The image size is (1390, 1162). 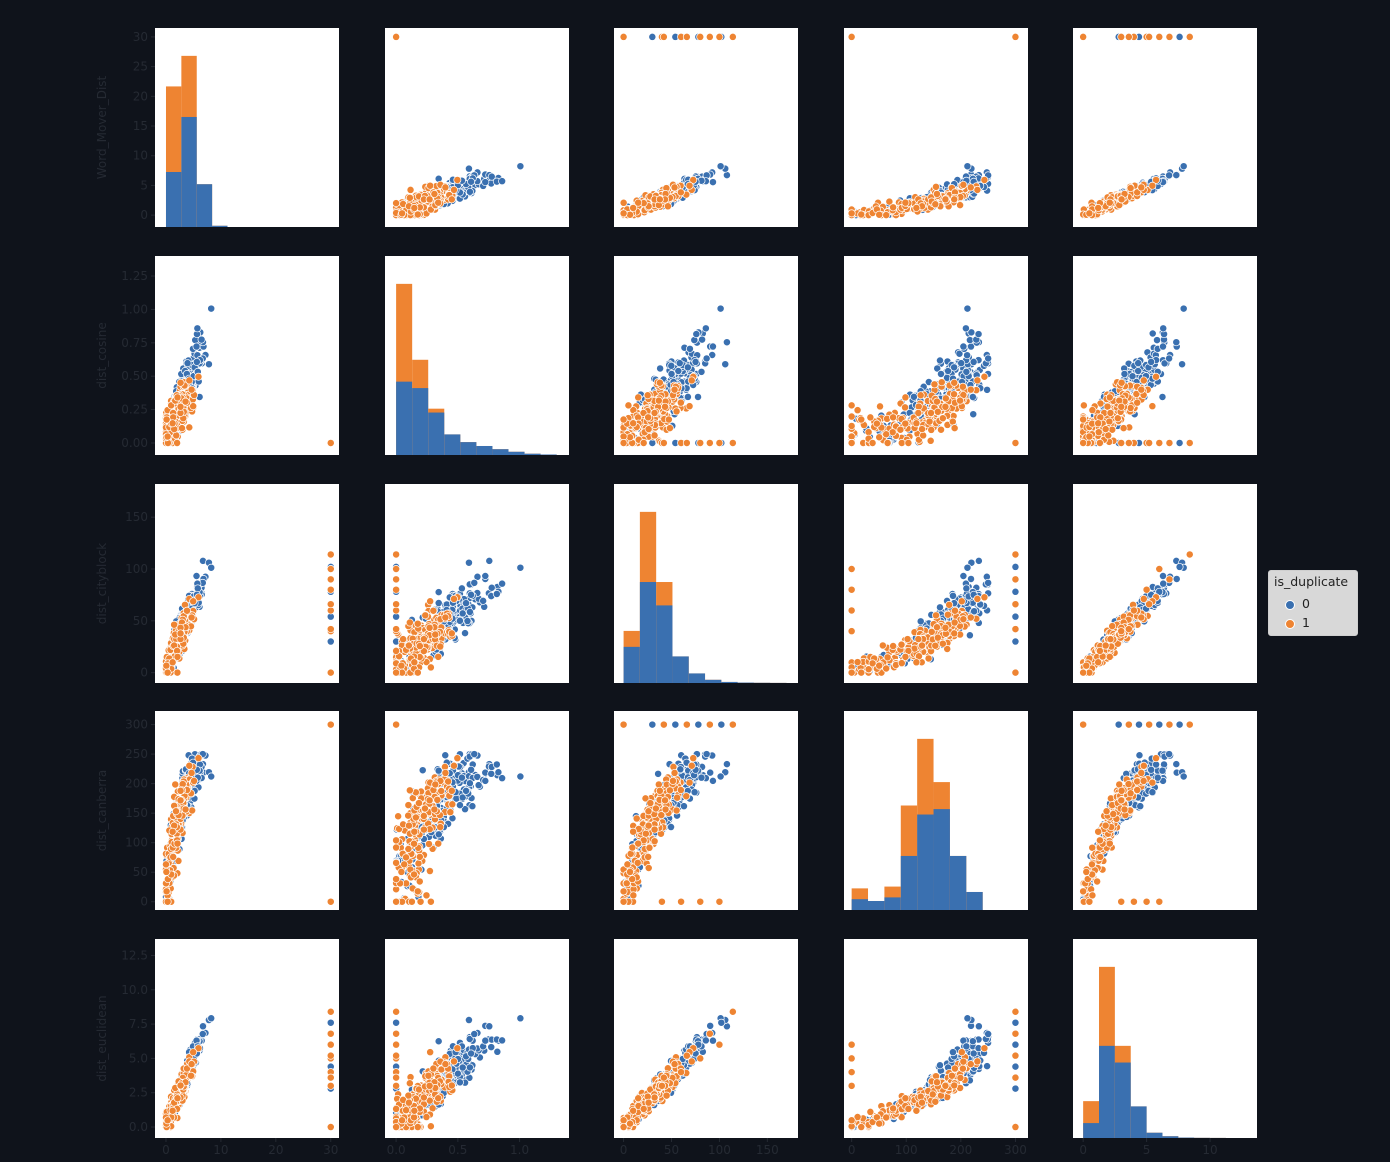 I want to click on panel-dist_cosine-vs-dist_canberra, so click(x=936, y=355).